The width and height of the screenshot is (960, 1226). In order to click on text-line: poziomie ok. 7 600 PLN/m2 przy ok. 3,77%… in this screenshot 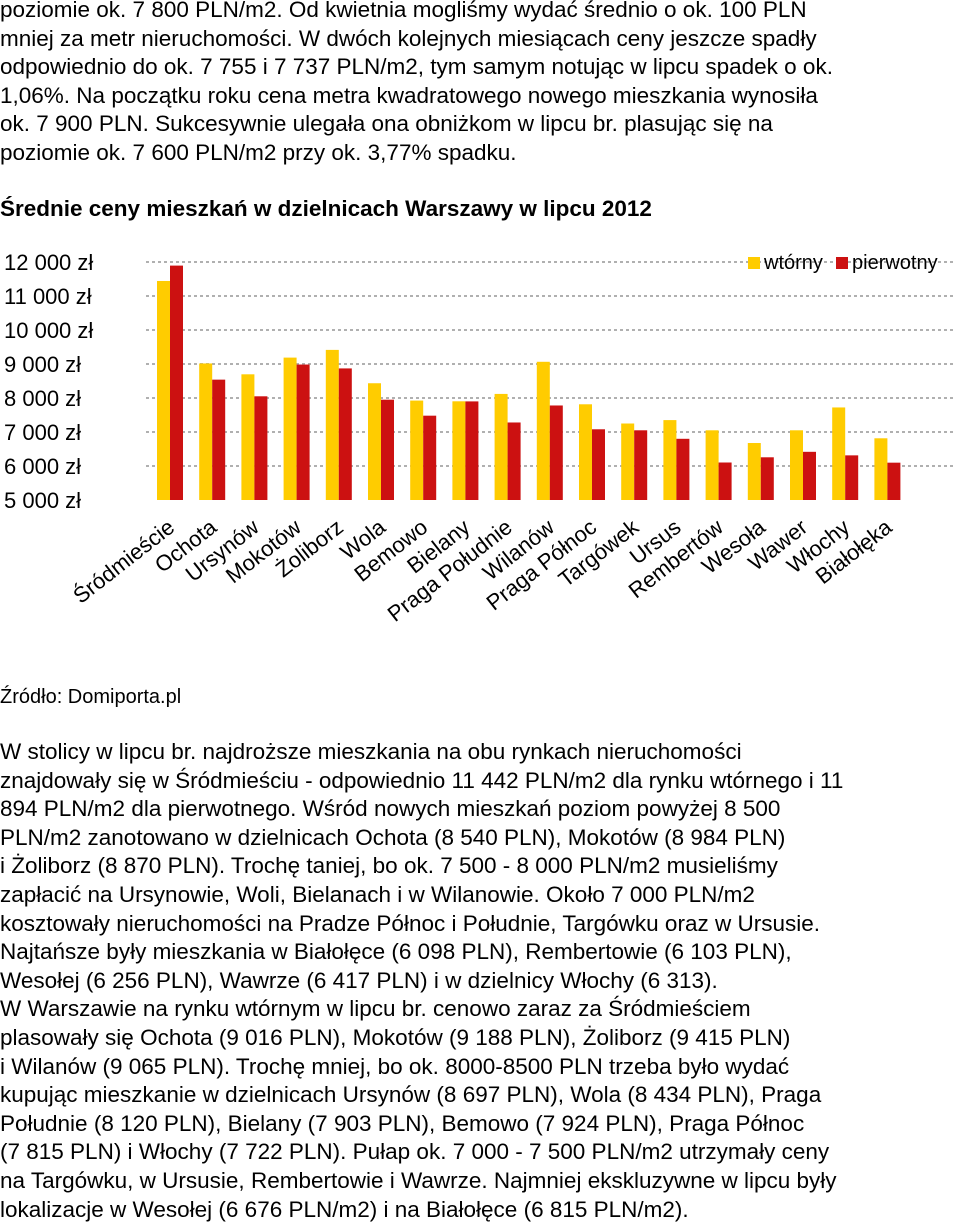, I will do `click(258, 152)`.